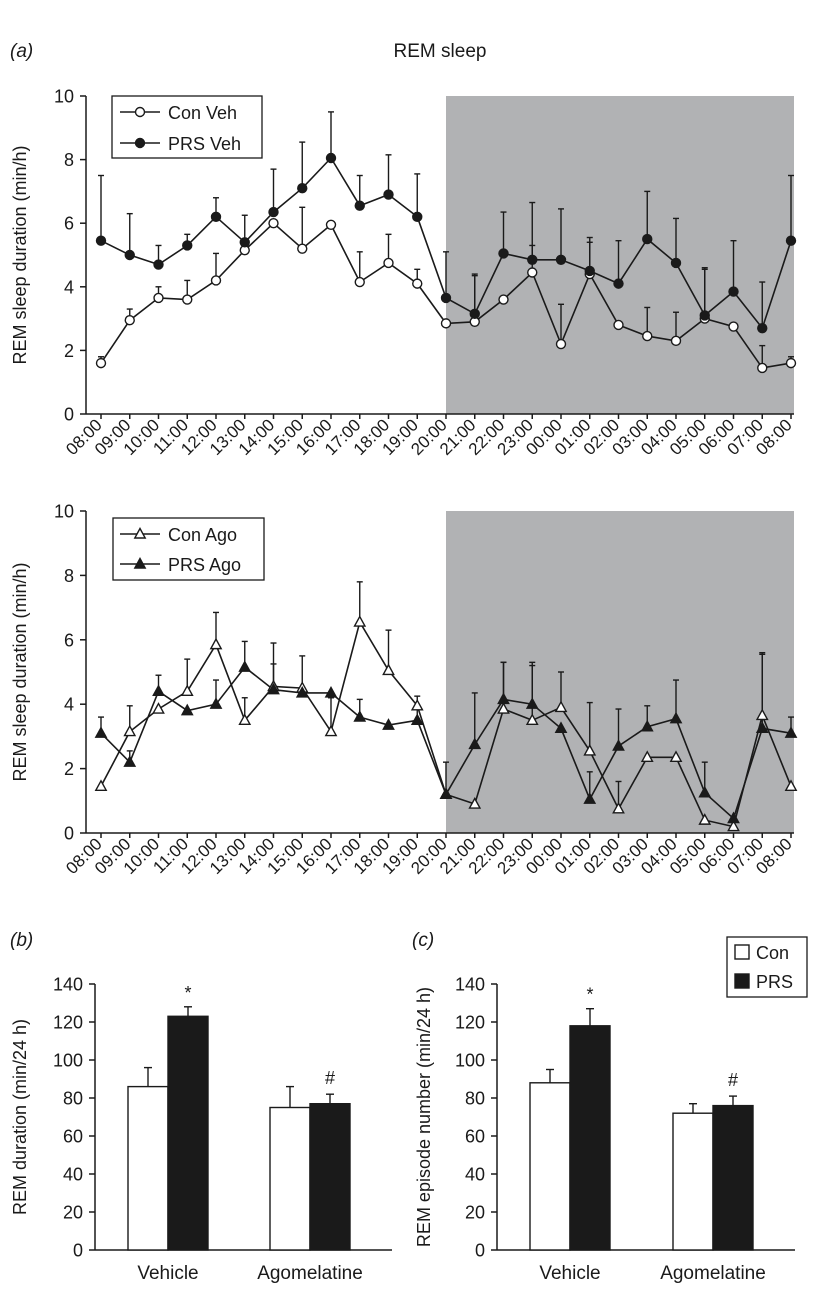  What do you see at coordinates (330, 1176) in the screenshot?
I see `panel-b-bar-prs-agomelatine` at bounding box center [330, 1176].